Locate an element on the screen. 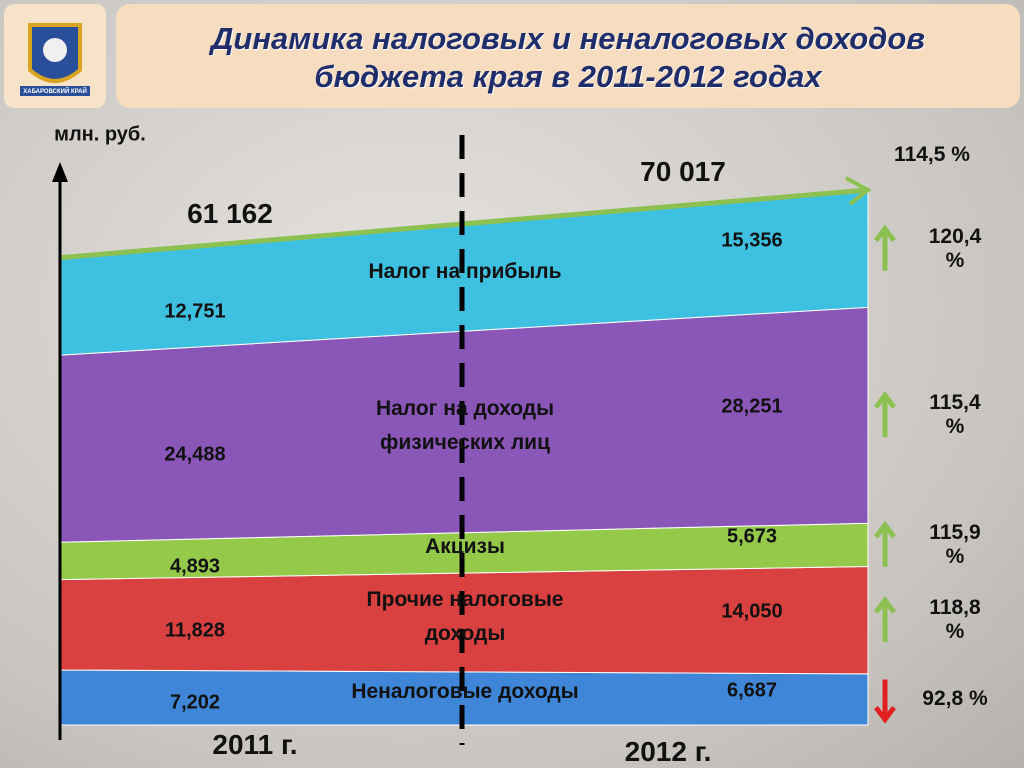 The height and width of the screenshot is (768, 1024). growth-label: 120,4 % is located at coordinates (955, 248).